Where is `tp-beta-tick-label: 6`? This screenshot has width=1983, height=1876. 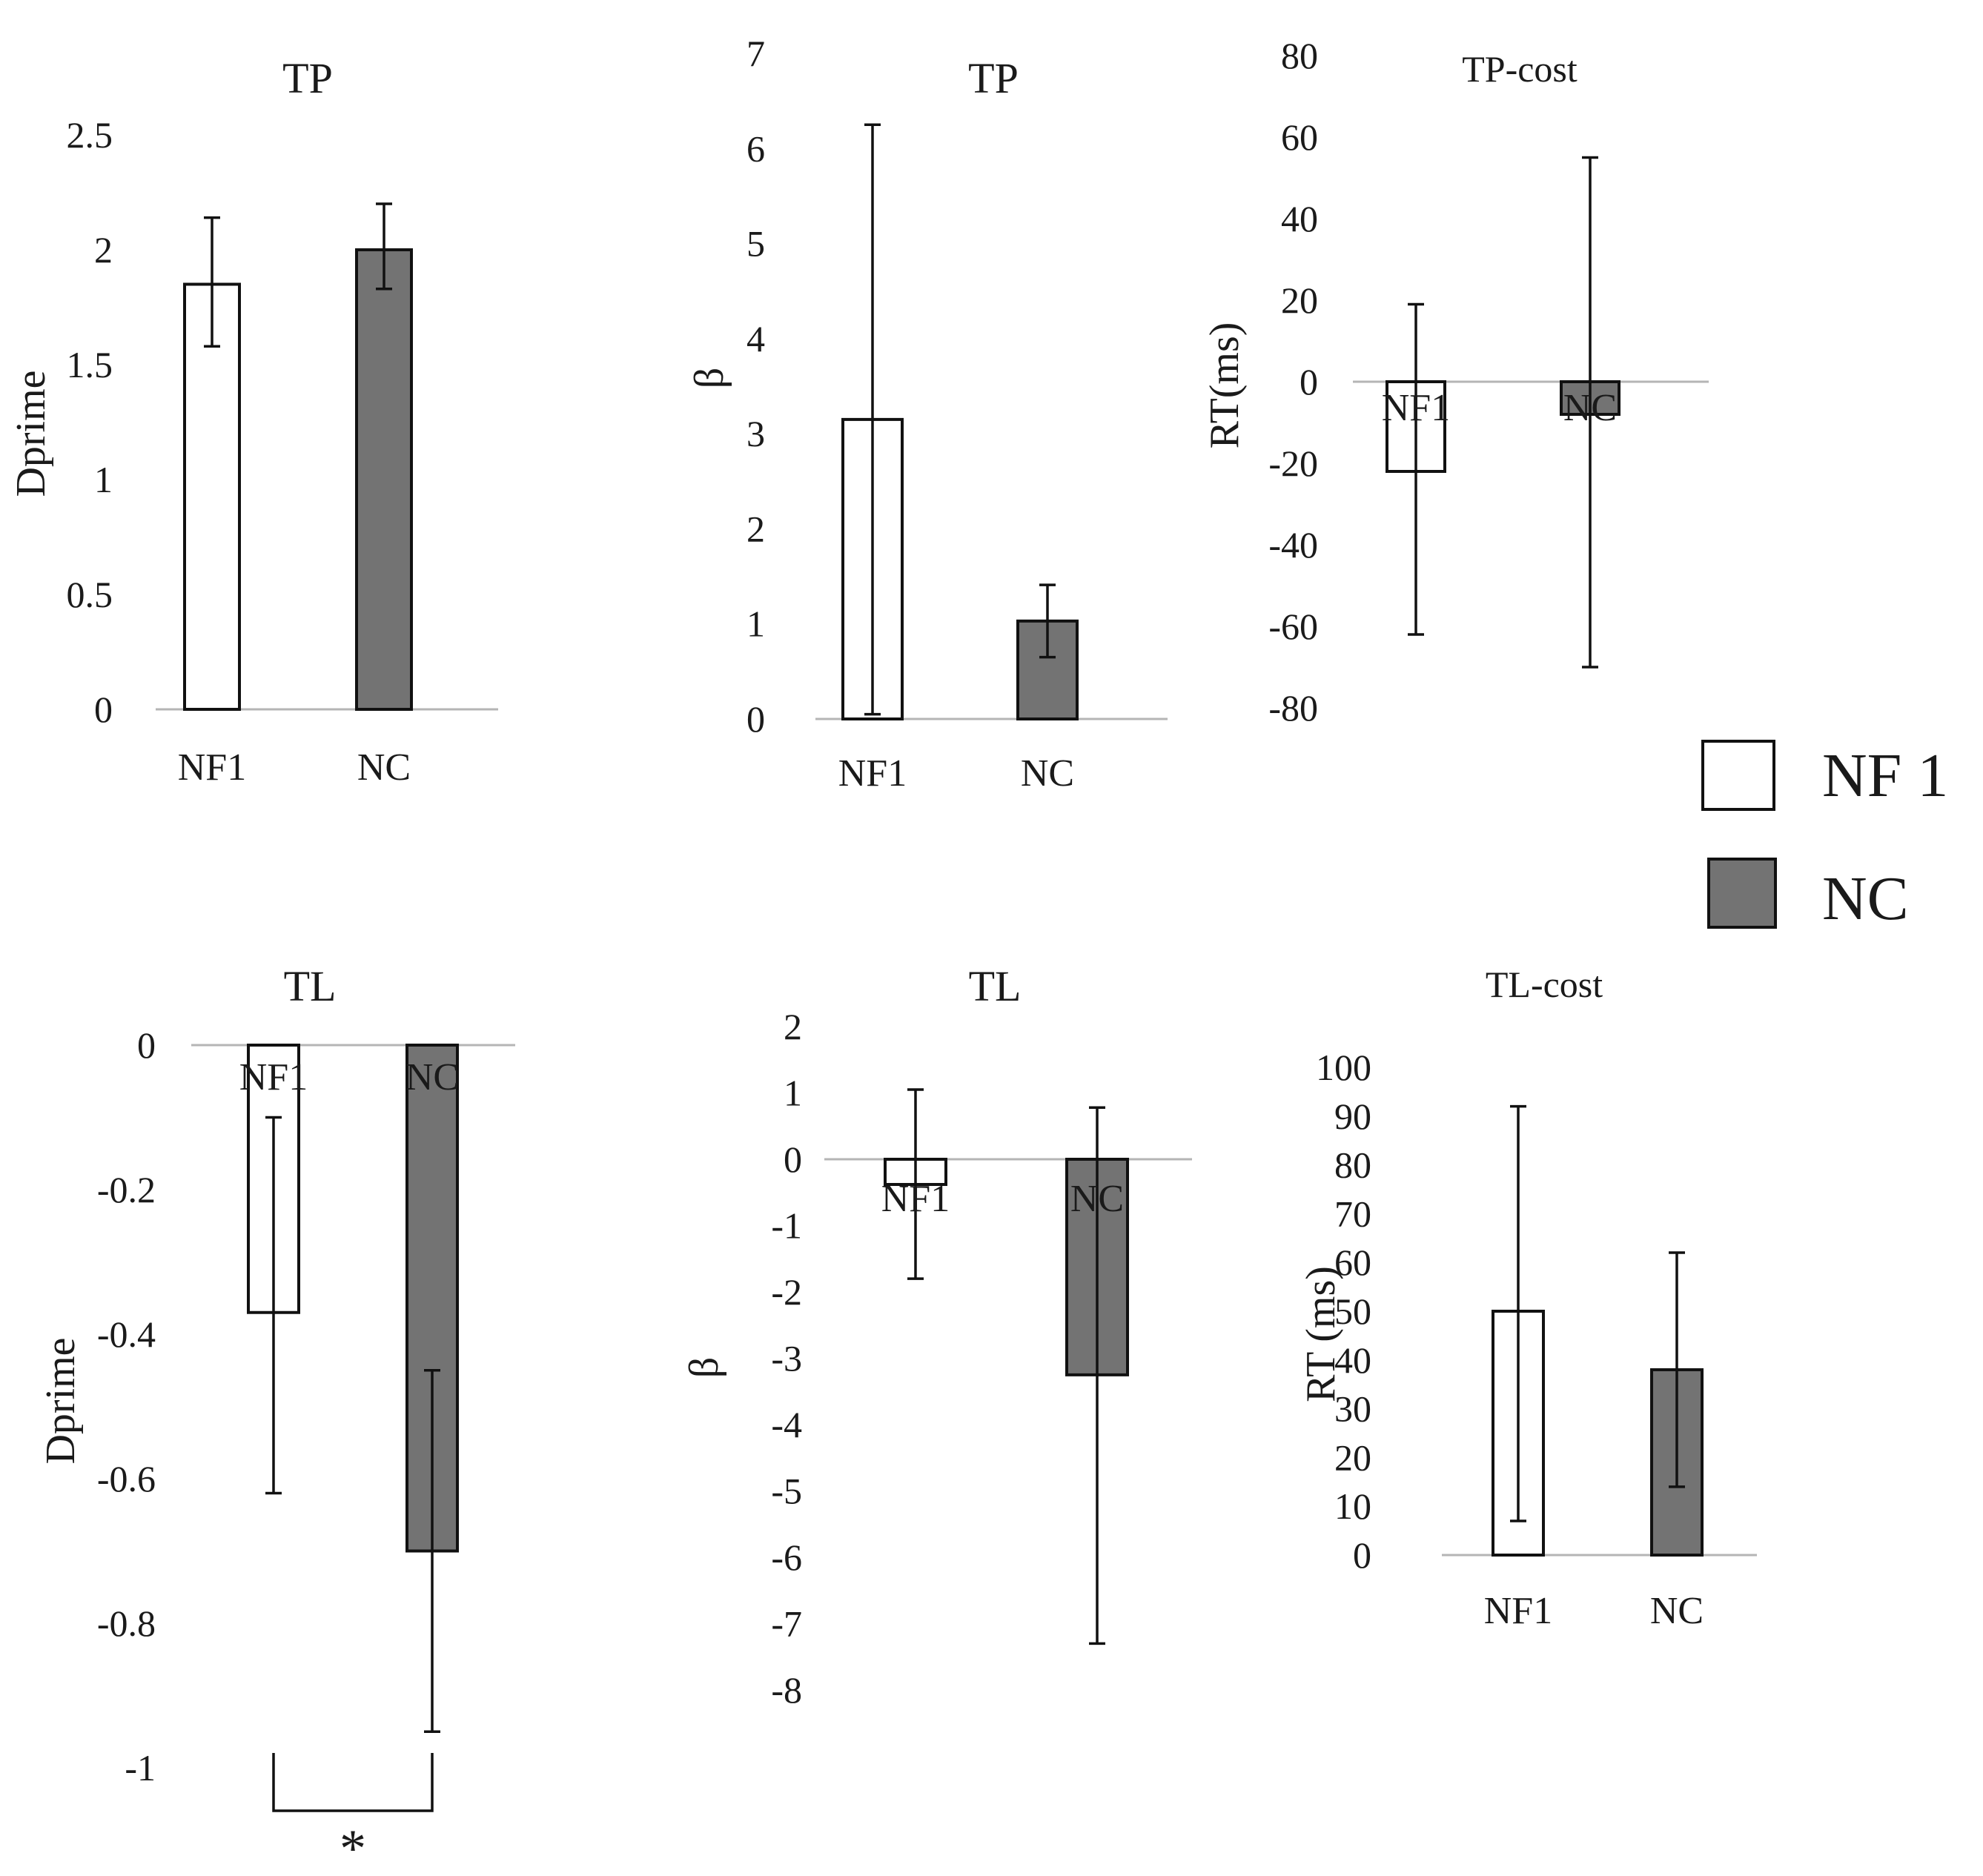
tp-beta-tick-label: 6 is located at coordinates (755, 148).